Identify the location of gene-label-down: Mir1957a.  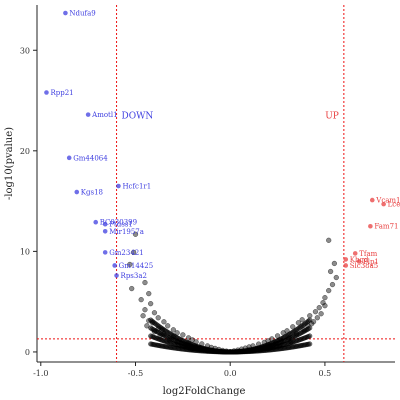
(126, 232).